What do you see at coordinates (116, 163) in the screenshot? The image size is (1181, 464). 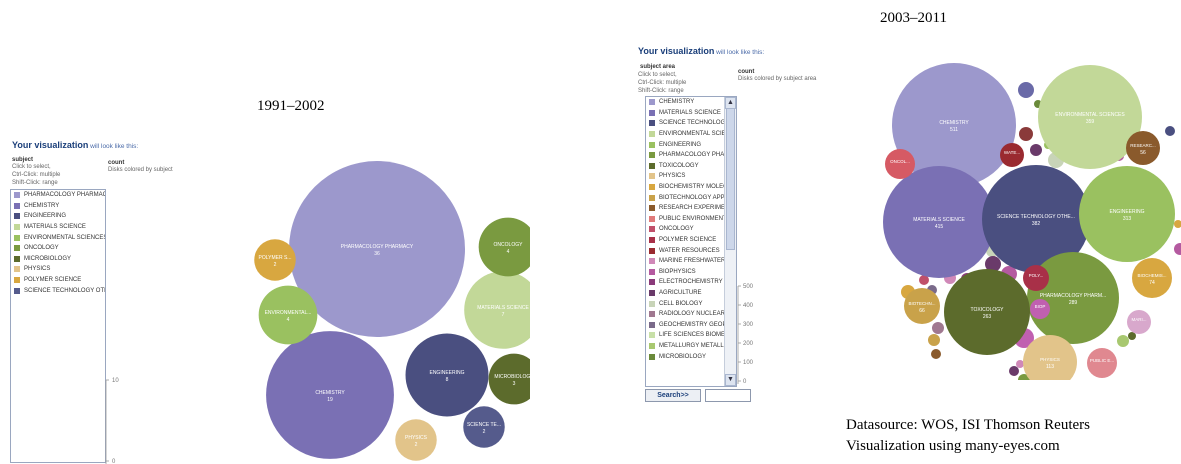 I see `left-count-label: count` at bounding box center [116, 163].